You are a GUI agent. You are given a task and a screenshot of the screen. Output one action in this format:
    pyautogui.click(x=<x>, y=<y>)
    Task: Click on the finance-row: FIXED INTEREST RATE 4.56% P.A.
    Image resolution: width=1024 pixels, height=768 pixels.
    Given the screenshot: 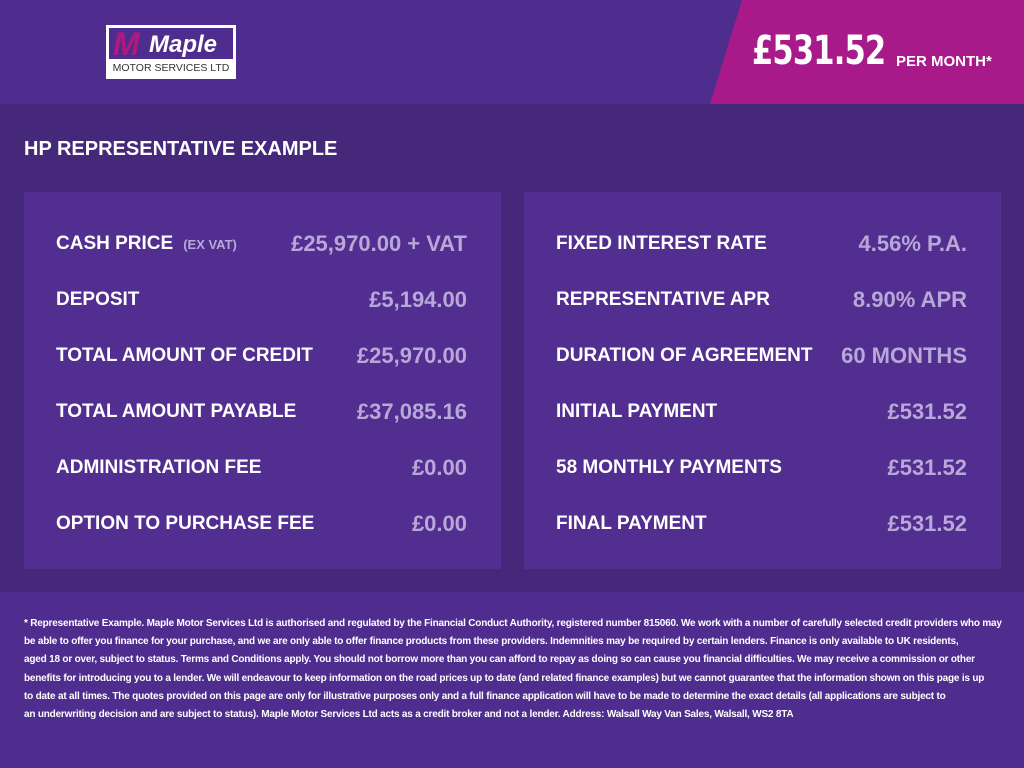 What is the action you would take?
    pyautogui.click(x=761, y=244)
    